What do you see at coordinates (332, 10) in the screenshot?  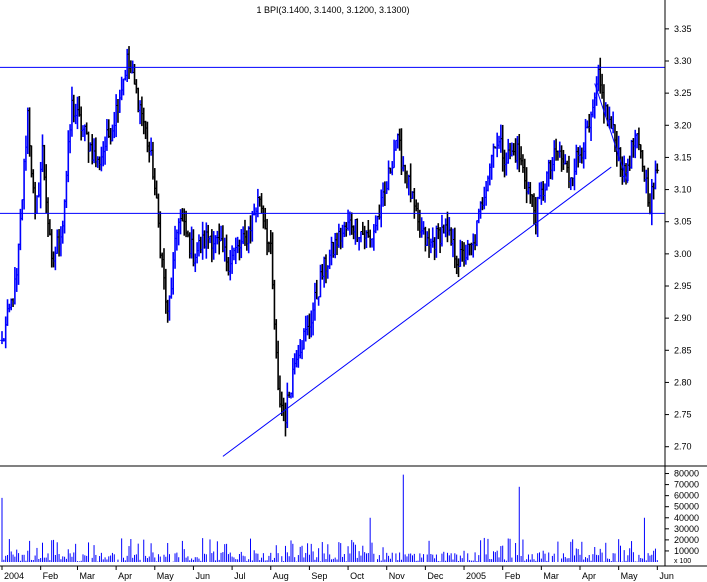 I see `chart-title: 1 BPI(3.1400, 3.1400, 3.1200, 3.1300)` at bounding box center [332, 10].